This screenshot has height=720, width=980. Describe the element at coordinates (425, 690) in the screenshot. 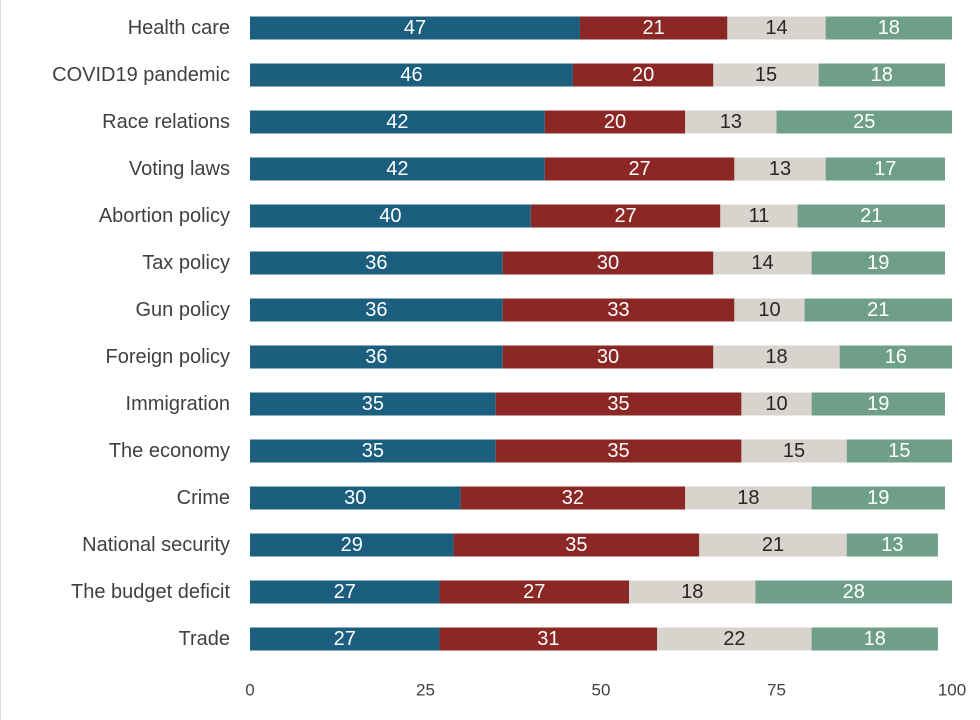

I see `x-tick-label: 25` at that location.